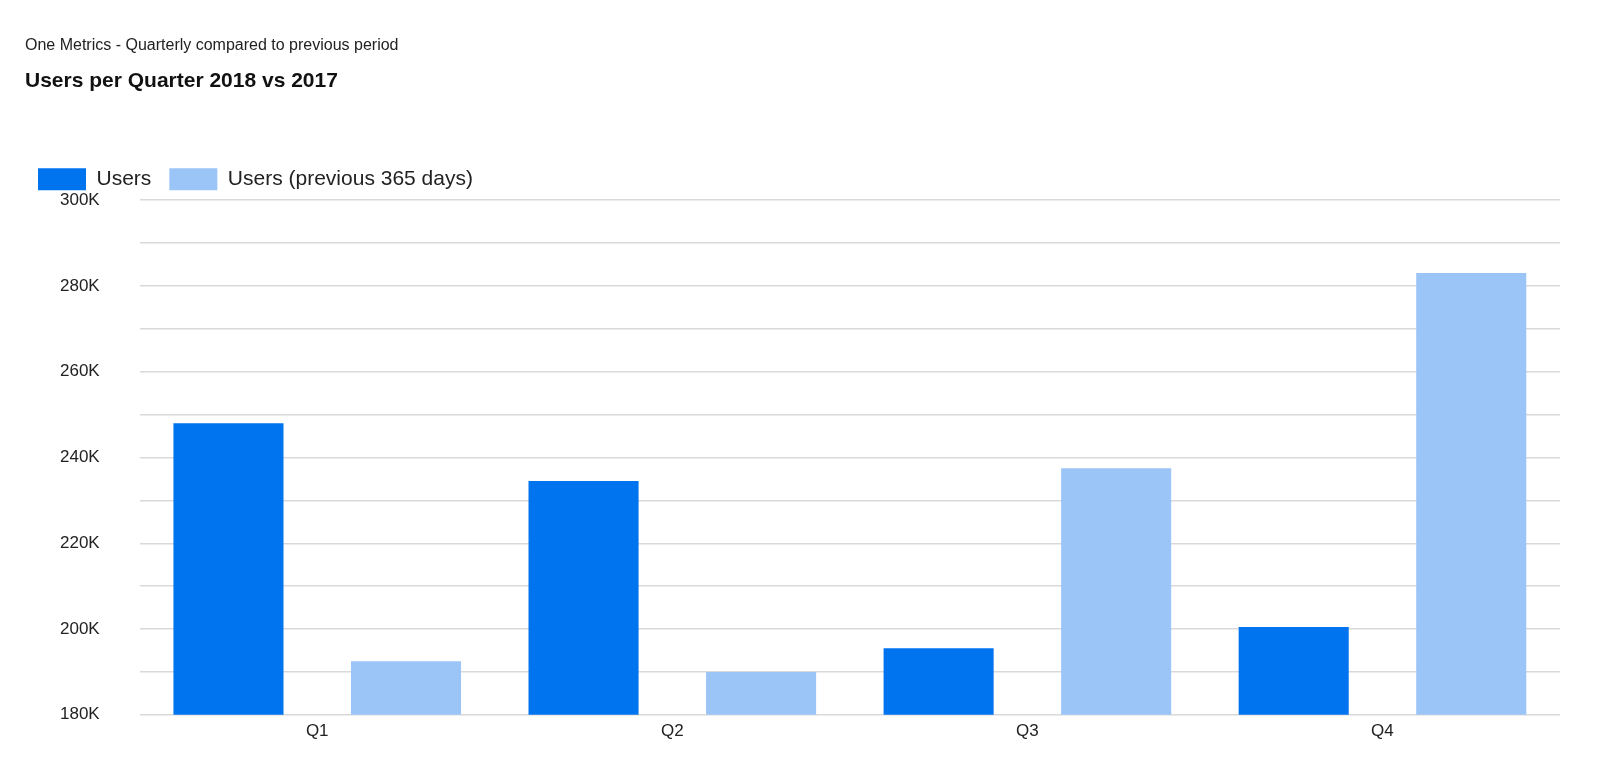 Image resolution: width=1600 pixels, height=768 pixels. Describe the element at coordinates (80, 542) in the screenshot. I see `y-tick-label: 220K` at that location.